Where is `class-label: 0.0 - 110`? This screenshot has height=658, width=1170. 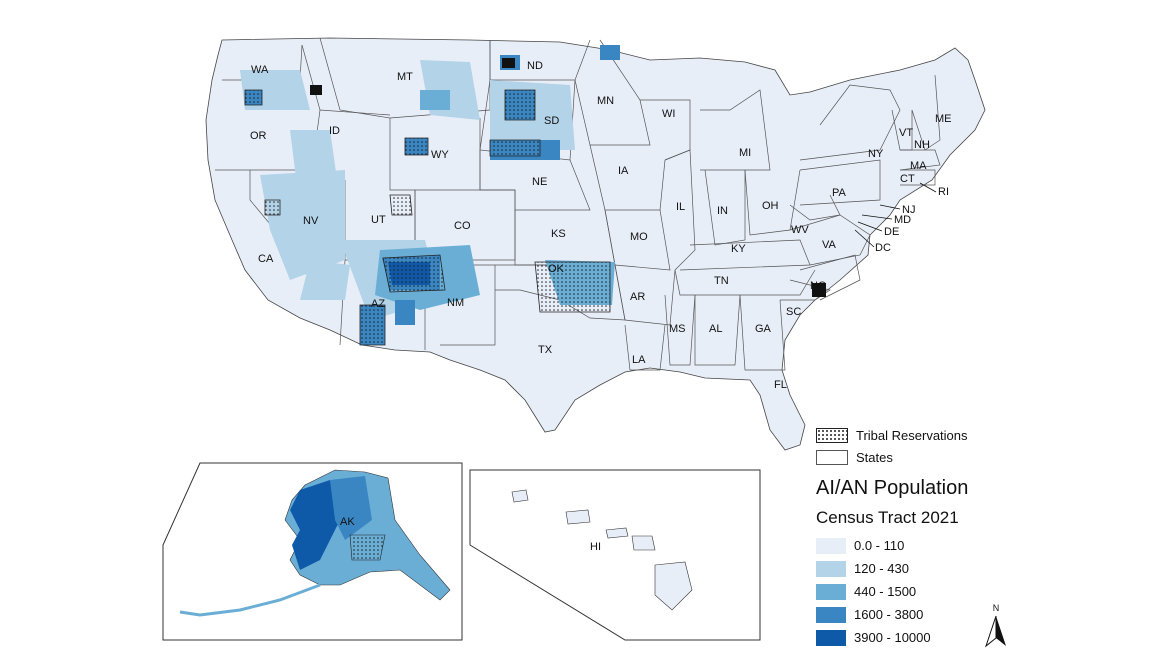
class-label: 0.0 - 110 is located at coordinates (879, 545).